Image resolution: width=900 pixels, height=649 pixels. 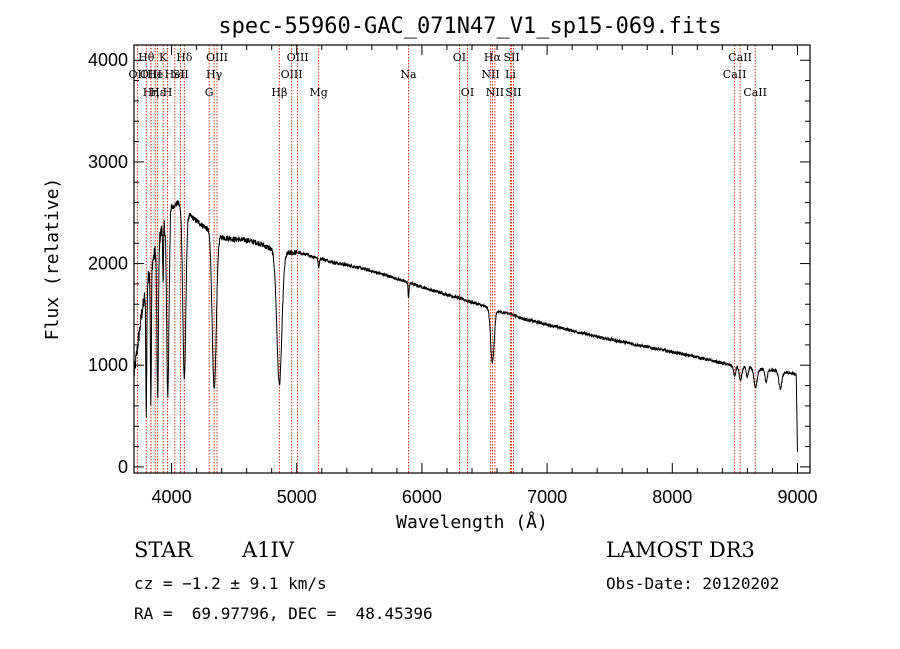 What do you see at coordinates (209, 92) in the screenshot?
I see `line-label-11: G` at bounding box center [209, 92].